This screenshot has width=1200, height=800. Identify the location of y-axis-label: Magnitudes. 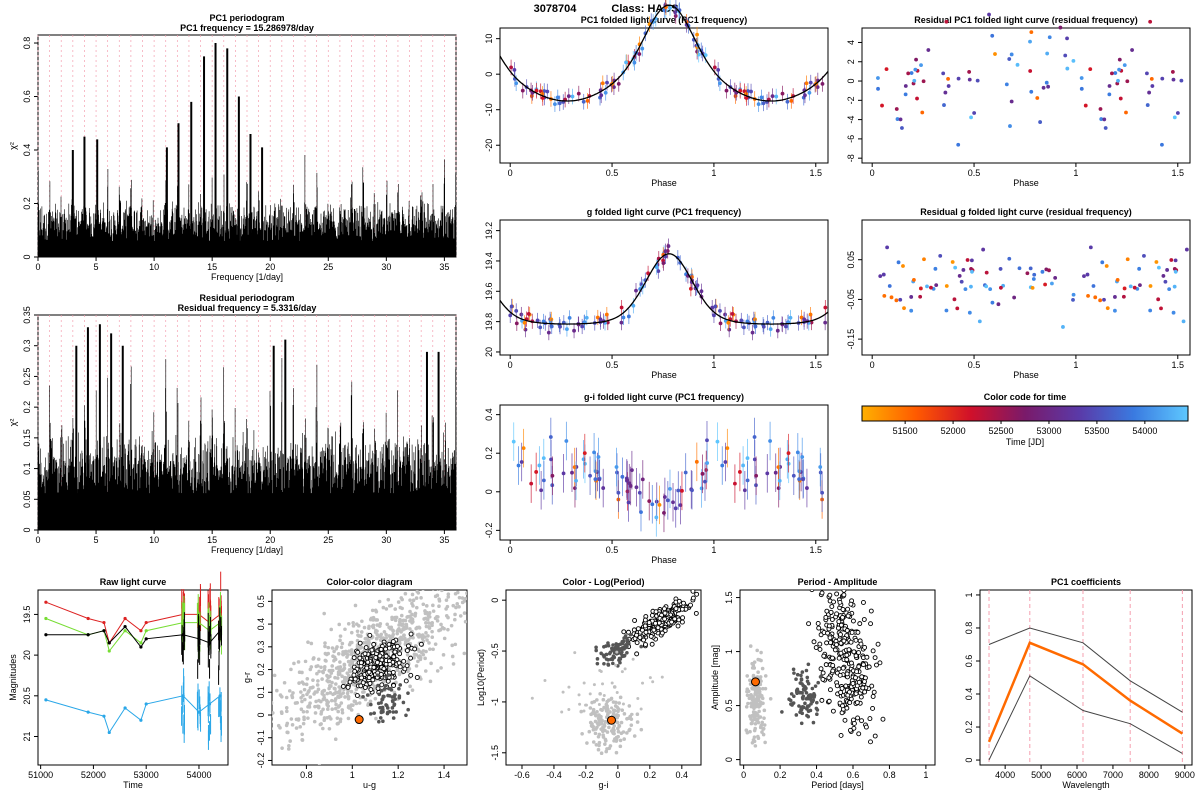
(13, 677).